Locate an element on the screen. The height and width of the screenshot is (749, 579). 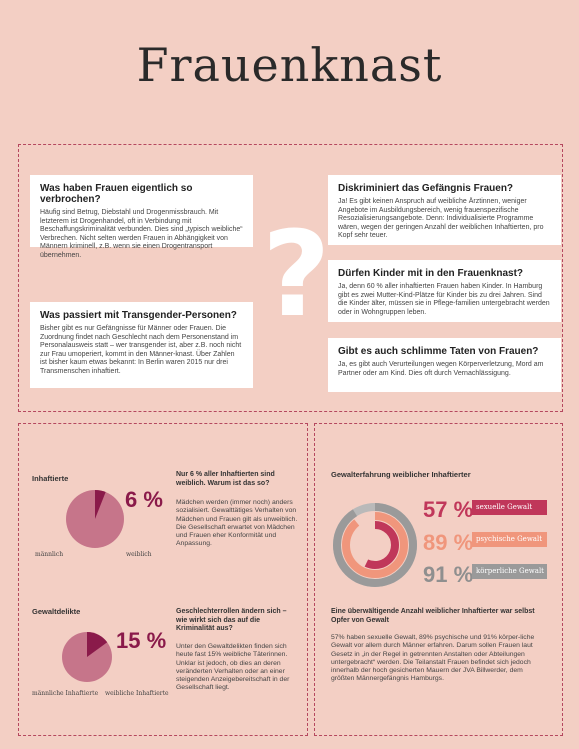
gewalt-bar-sexuell: sexuelle Gewalt is located at coordinates (509, 507).